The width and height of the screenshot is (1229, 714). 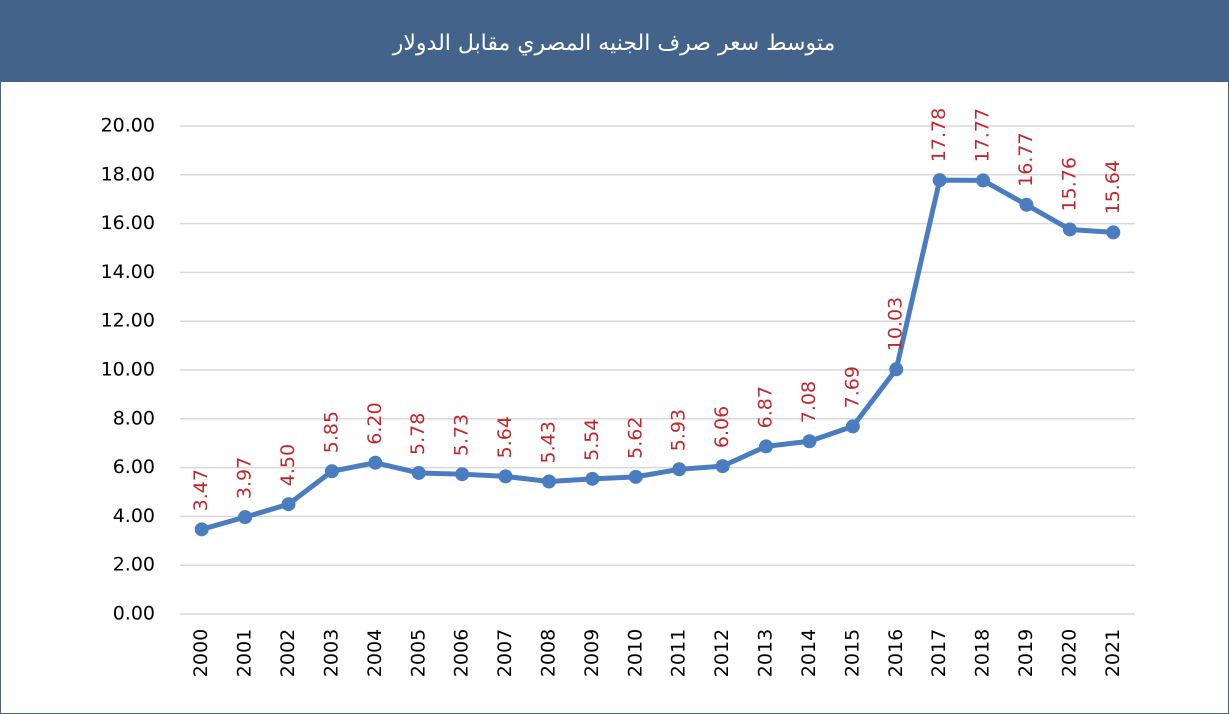 What do you see at coordinates (852, 387) in the screenshot?
I see `data-label: 7.69` at bounding box center [852, 387].